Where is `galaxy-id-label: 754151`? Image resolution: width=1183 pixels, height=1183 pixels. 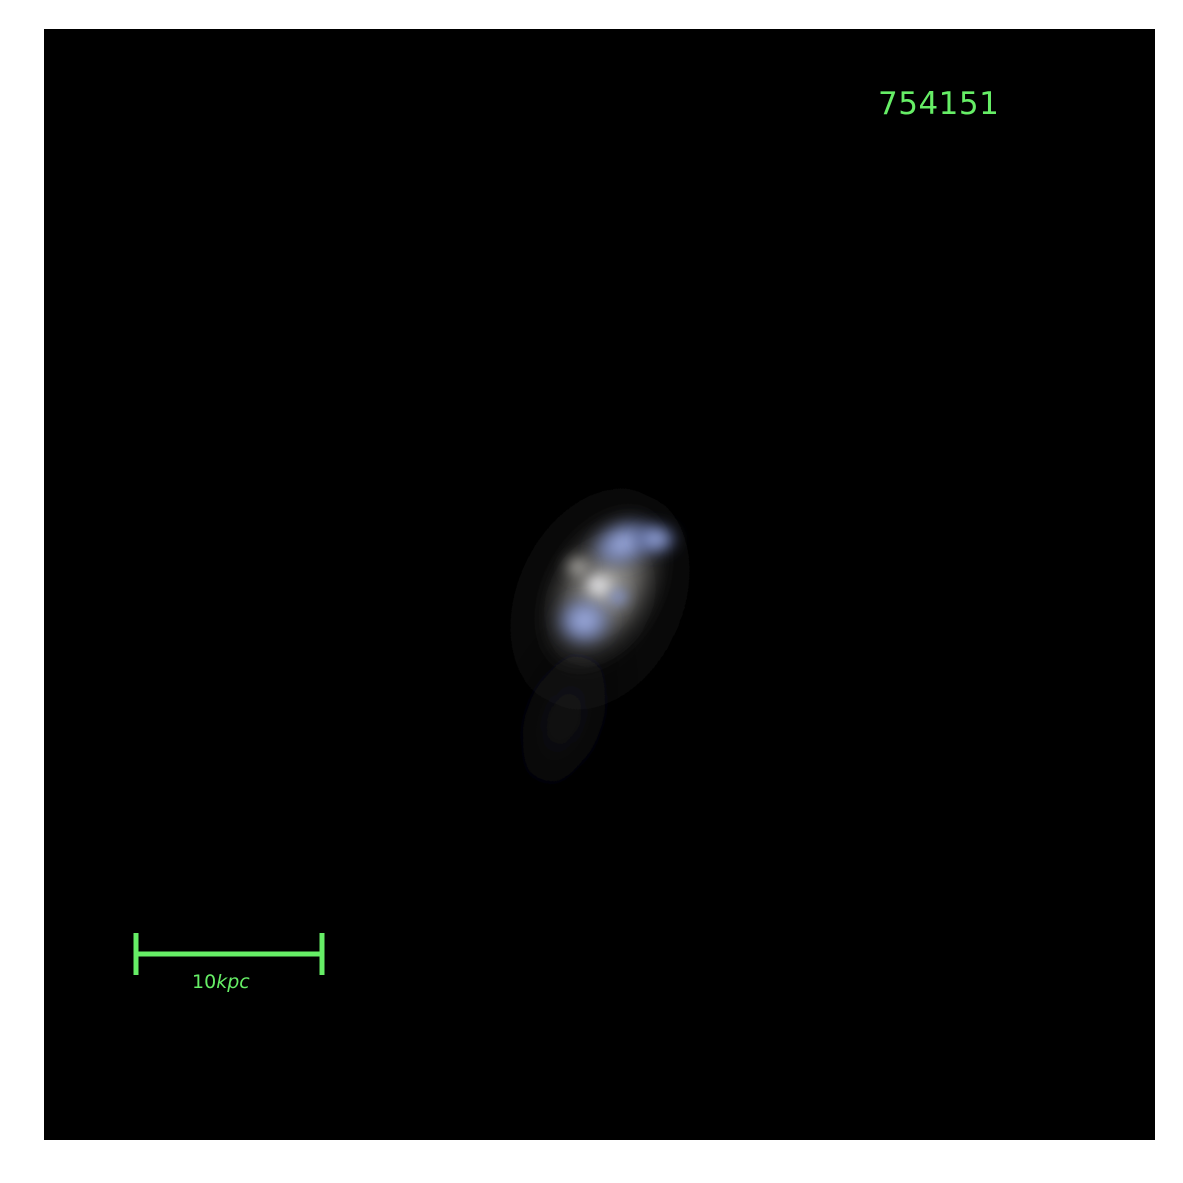
galaxy-id-label: 754151 is located at coordinates (939, 104).